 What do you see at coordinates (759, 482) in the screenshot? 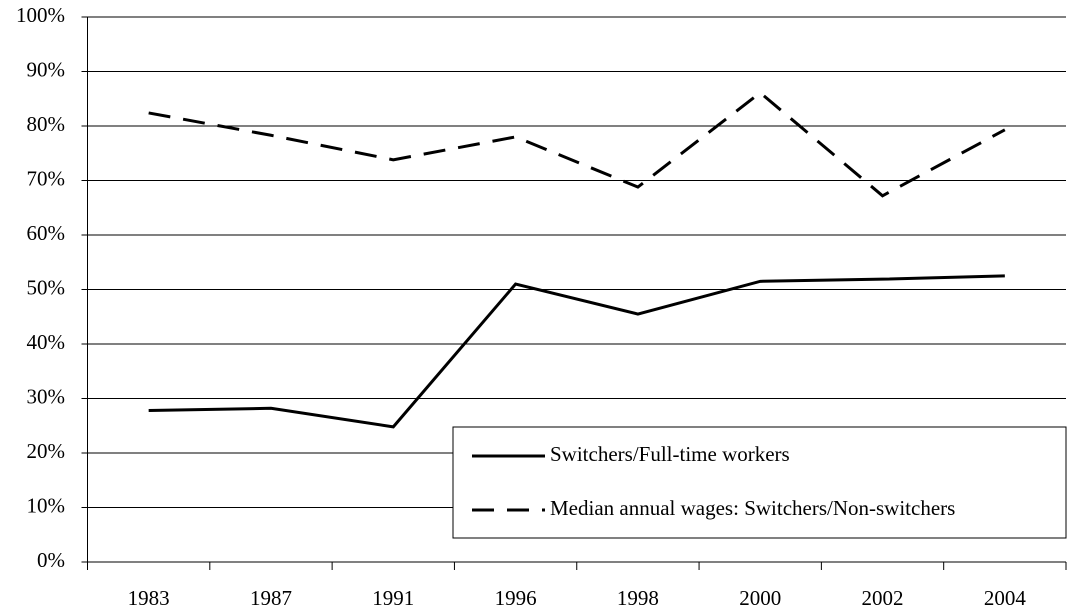
I see `legend-box` at bounding box center [759, 482].